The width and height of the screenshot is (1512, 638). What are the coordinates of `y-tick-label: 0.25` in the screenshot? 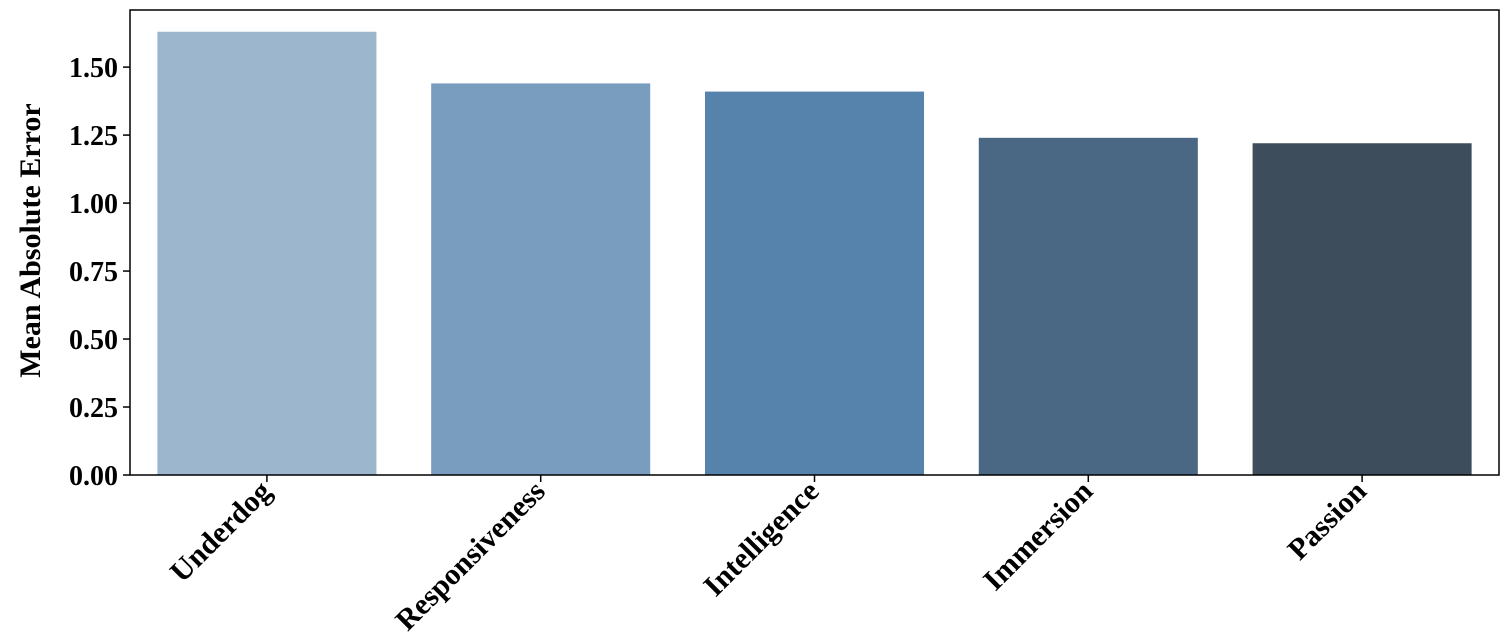 It's located at (93, 408).